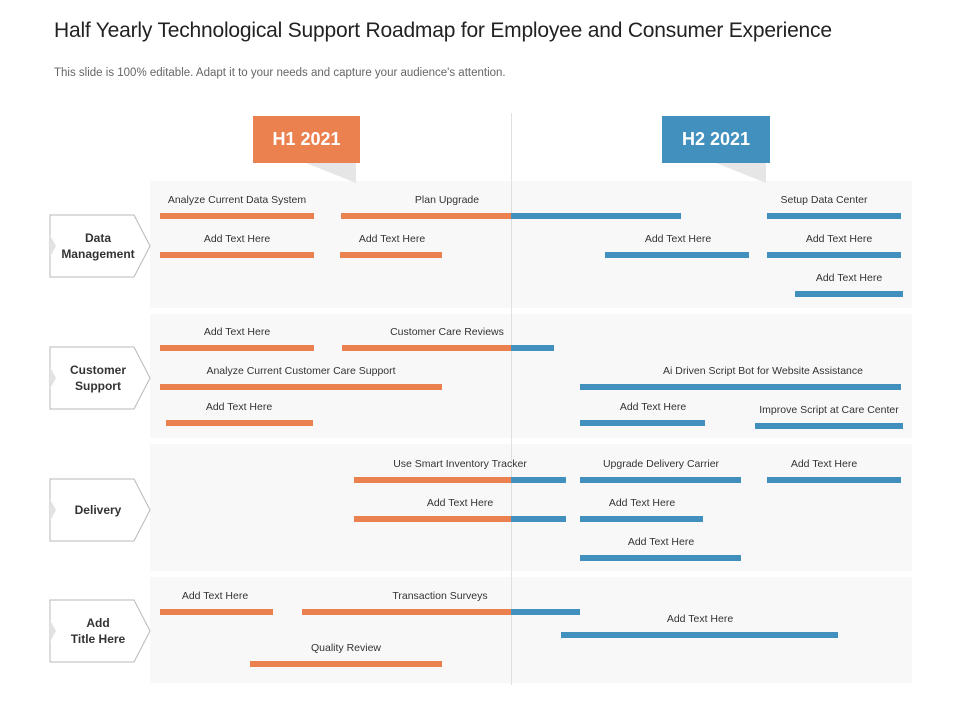 The width and height of the screenshot is (960, 720). I want to click on row-band-delivery, so click(531, 507).